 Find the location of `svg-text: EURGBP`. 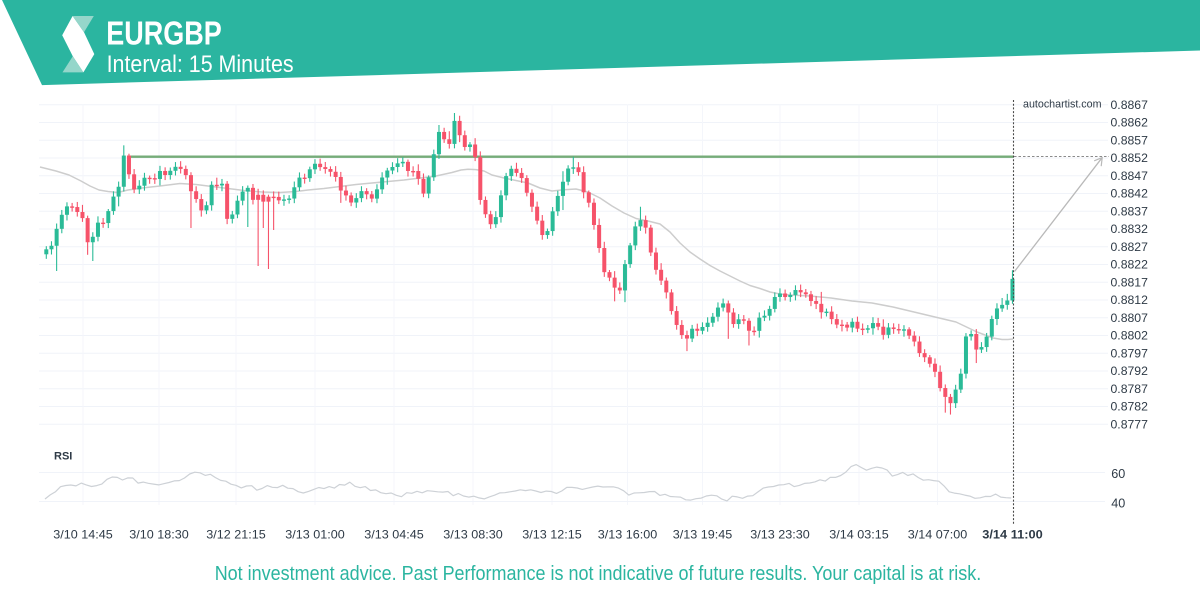

svg-text: EURGBP is located at coordinates (164, 33).